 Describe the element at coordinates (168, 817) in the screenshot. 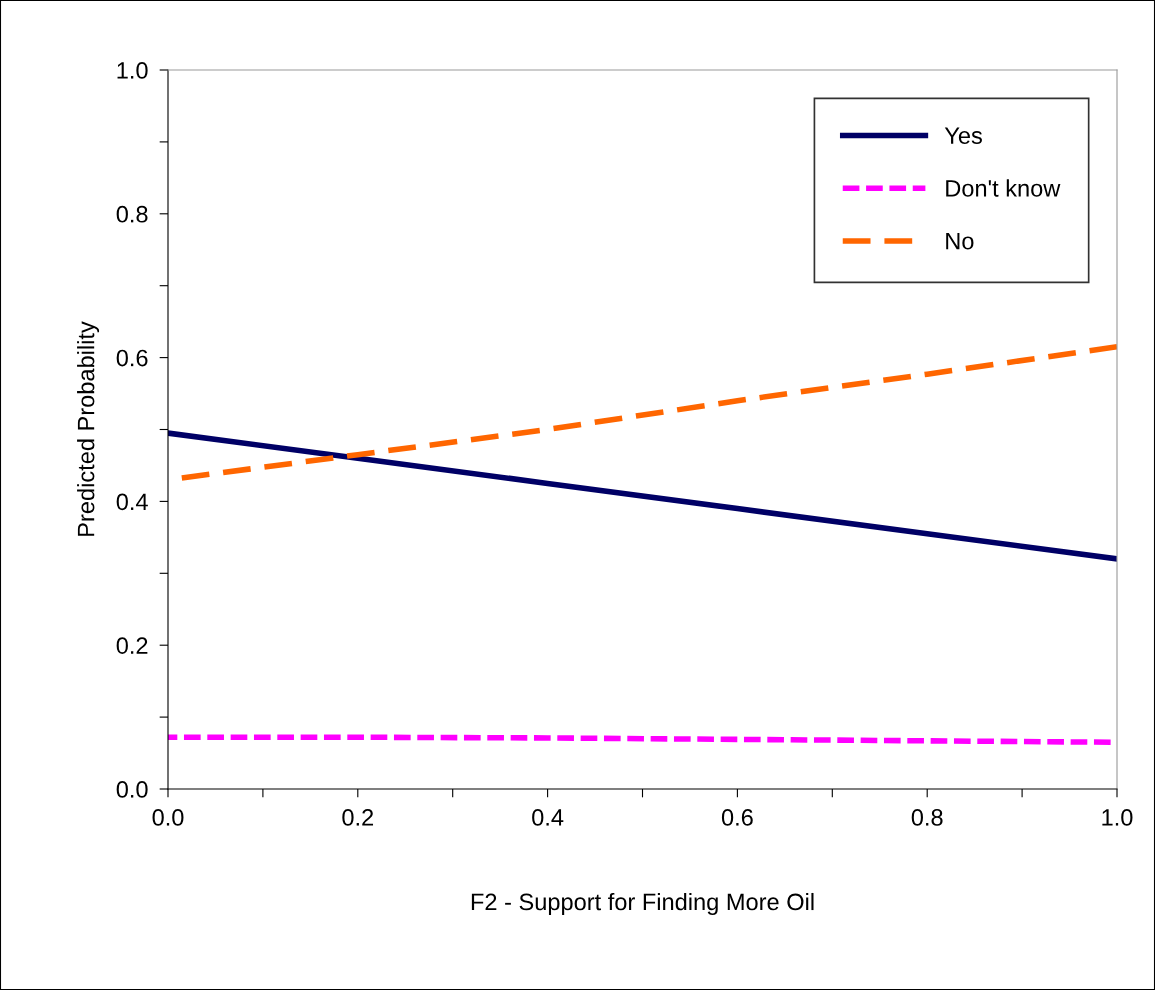

I see `x-tick-label: 0.0` at that location.